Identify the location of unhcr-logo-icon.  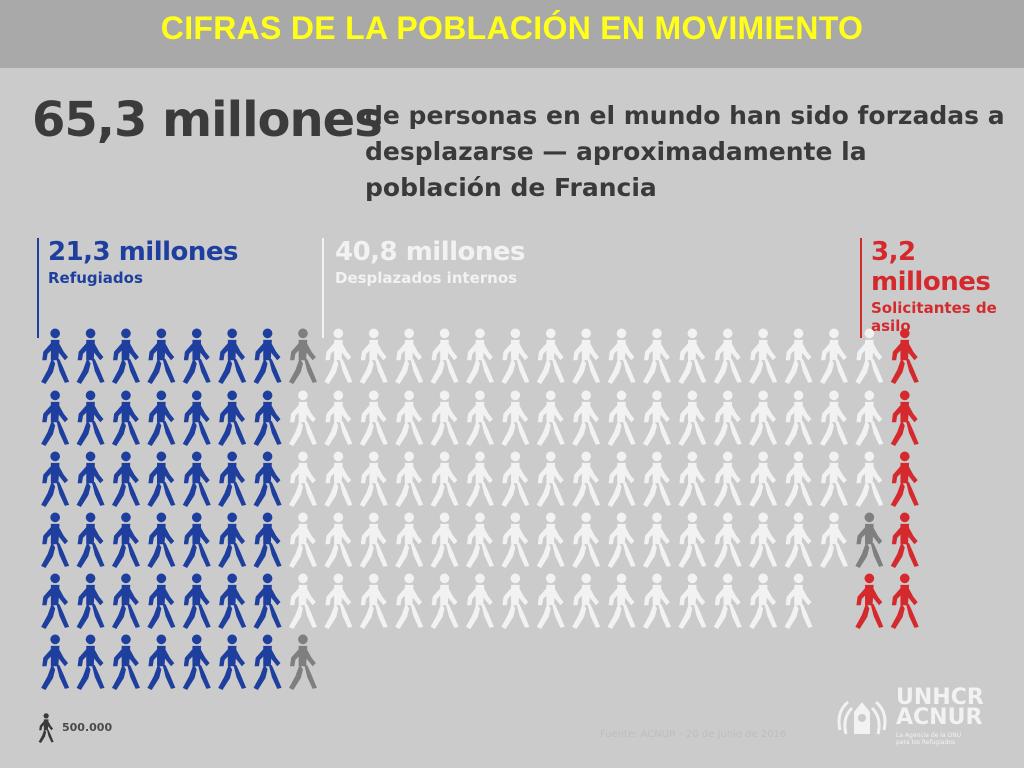
(862, 717).